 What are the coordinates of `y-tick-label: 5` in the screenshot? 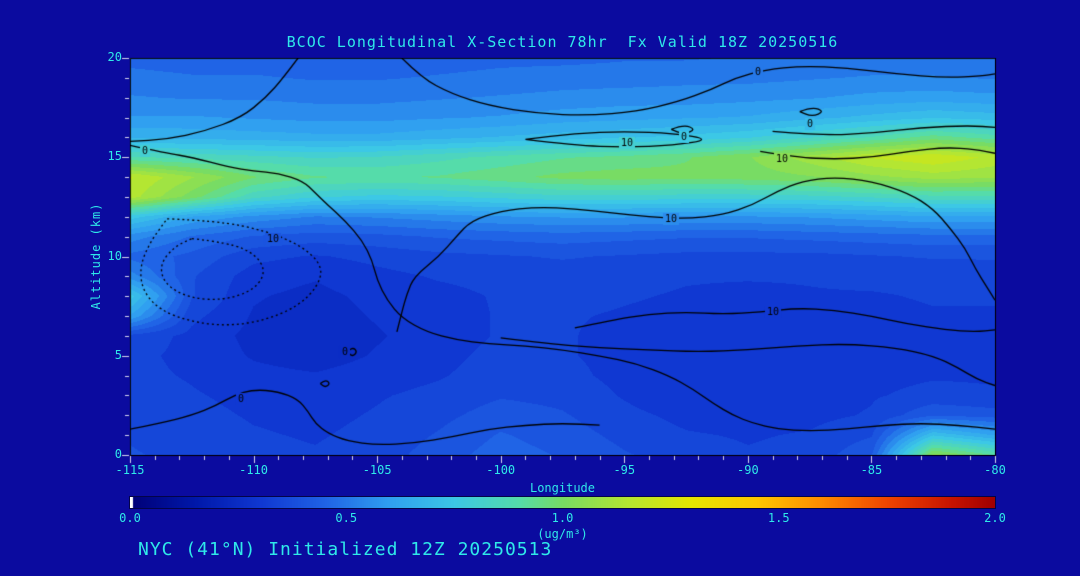 It's located at (118, 354).